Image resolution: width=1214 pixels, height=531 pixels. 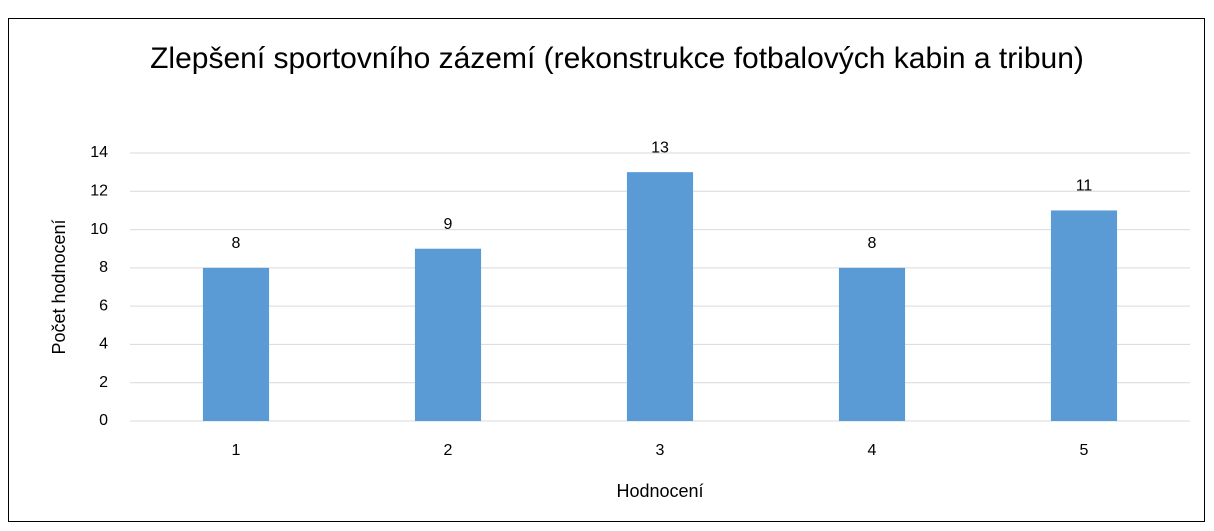 I want to click on y-tick-label: 8, so click(x=103, y=267).